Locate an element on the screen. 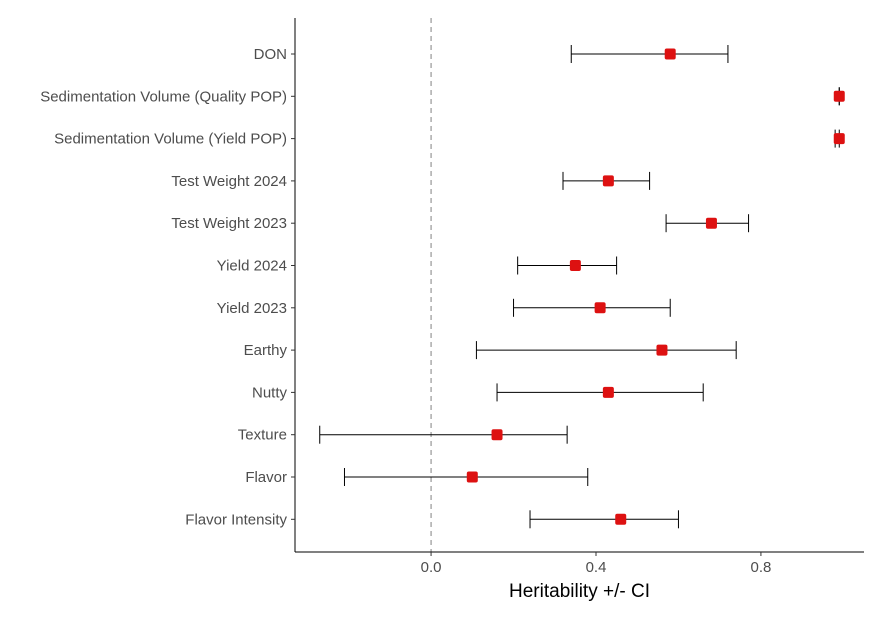 The image size is (884, 620). category-label: Test Weight 2023 is located at coordinates (229, 223).